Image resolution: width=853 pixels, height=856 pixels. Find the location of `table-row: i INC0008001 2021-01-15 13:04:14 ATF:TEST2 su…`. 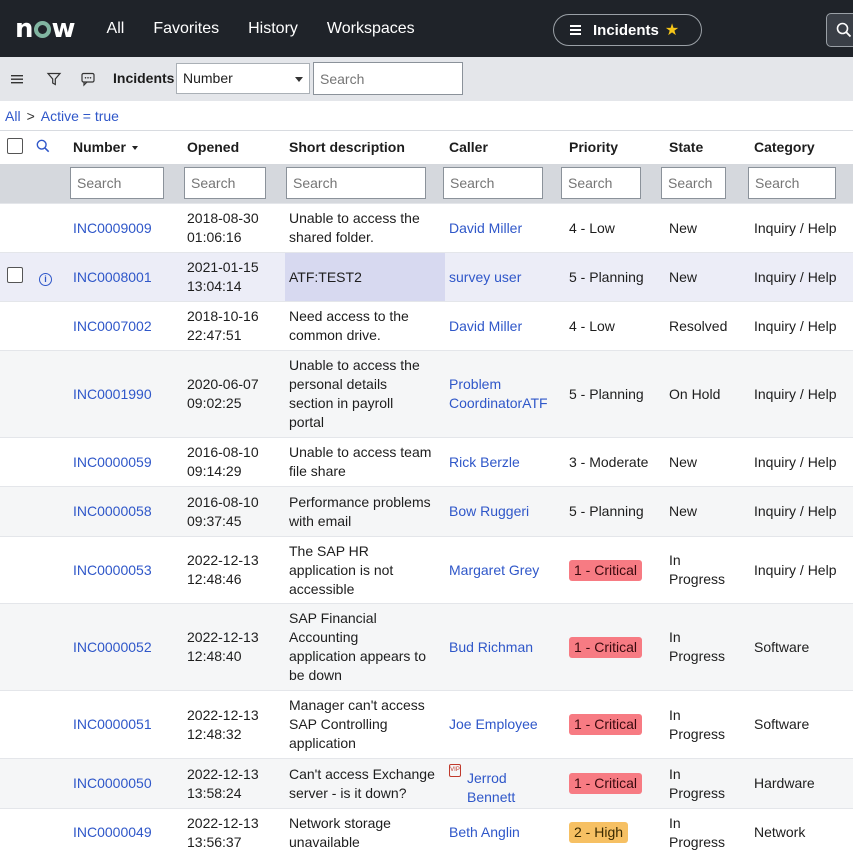

table-row: i INC0008001 2021-01-15 13:04:14 ATF:TEST2 su… is located at coordinates (426, 277).